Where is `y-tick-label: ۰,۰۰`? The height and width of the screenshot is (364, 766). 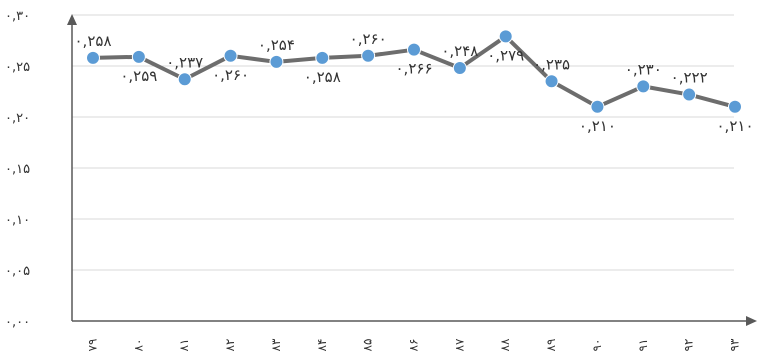 y-tick-label: ۰,۰۰ is located at coordinates (17, 322).